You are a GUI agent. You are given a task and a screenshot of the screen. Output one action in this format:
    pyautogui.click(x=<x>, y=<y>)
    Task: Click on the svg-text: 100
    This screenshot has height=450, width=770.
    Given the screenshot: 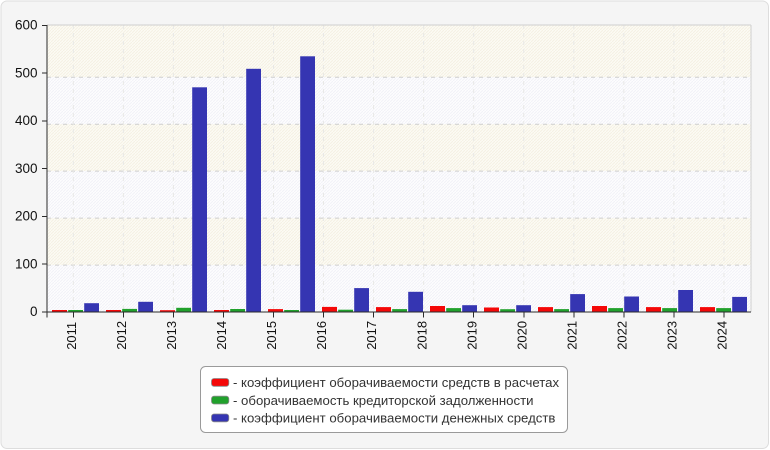 What is the action you would take?
    pyautogui.click(x=26, y=263)
    